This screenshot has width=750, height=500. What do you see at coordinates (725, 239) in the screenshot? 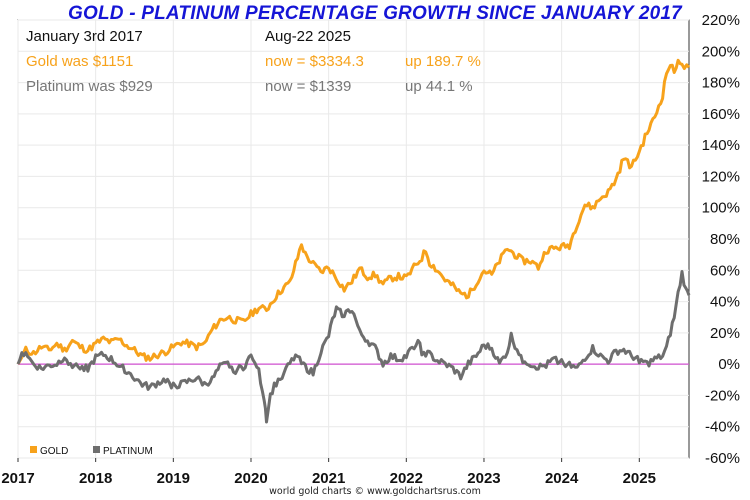
I see `y-tick-label: 80%` at bounding box center [725, 239].